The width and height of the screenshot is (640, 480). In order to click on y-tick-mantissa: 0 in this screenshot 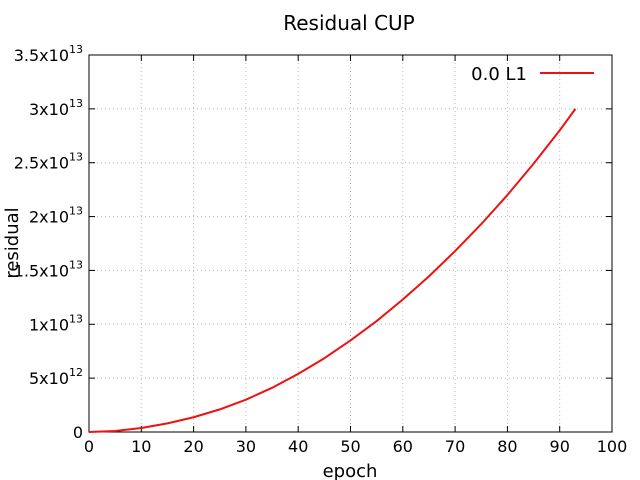, I will do `click(78, 432)`.